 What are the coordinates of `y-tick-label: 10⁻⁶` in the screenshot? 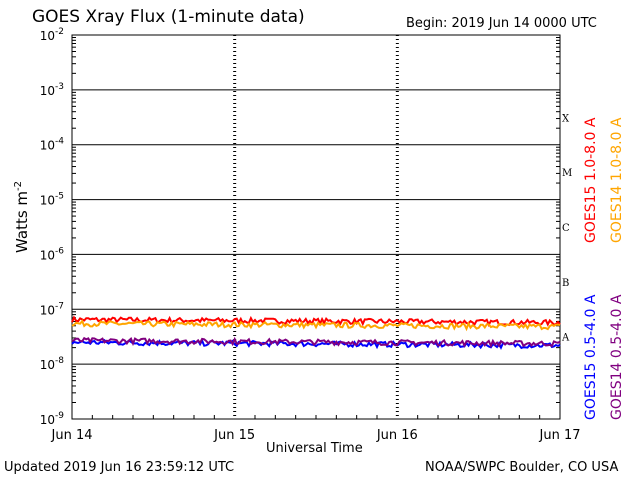 It's located at (52, 254).